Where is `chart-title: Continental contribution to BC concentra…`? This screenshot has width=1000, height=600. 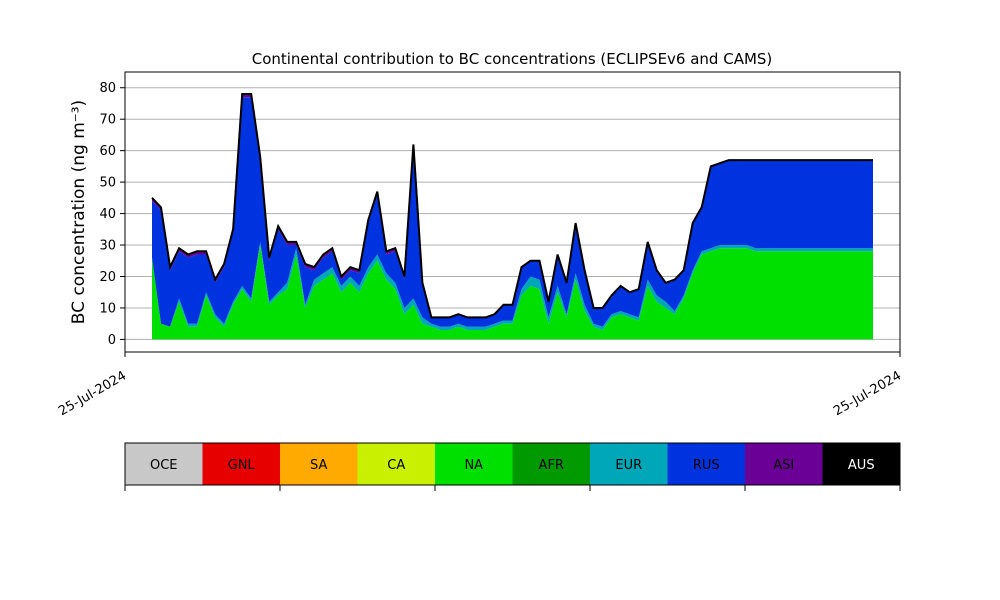 chart-title: Continental contribution to BC concentra… is located at coordinates (512, 59).